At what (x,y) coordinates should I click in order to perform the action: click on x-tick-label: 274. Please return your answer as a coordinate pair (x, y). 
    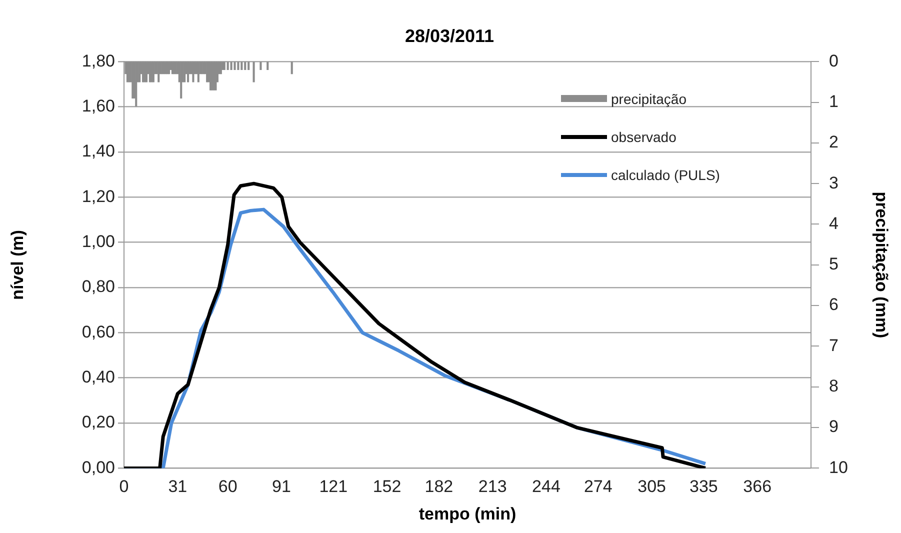
    Looking at the image, I should click on (598, 486).